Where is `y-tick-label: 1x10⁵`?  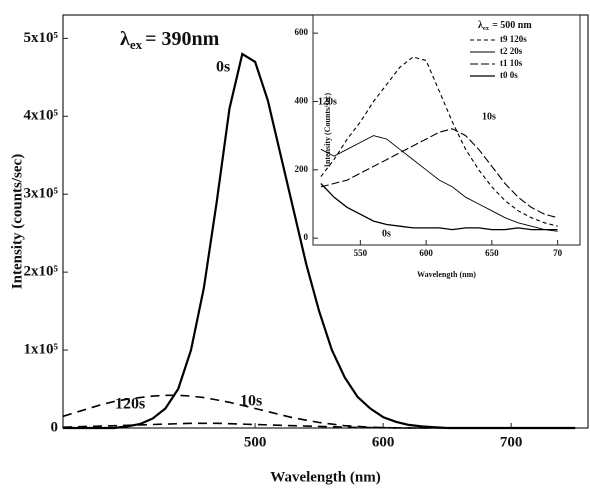
y-tick-label: 1x10⁵ is located at coordinates (41, 350).